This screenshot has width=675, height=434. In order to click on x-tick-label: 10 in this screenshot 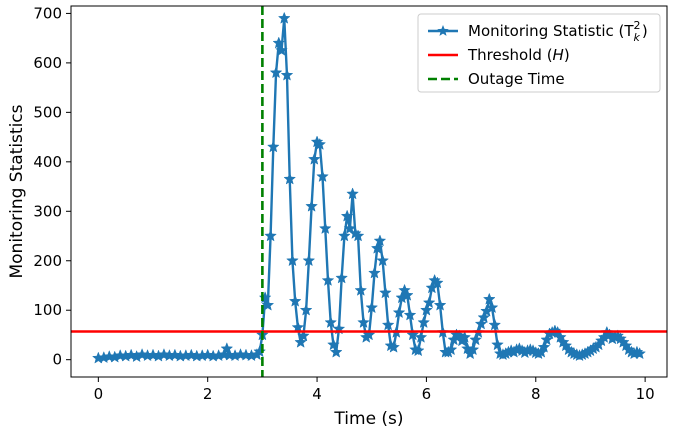, I will do `click(645, 394)`.